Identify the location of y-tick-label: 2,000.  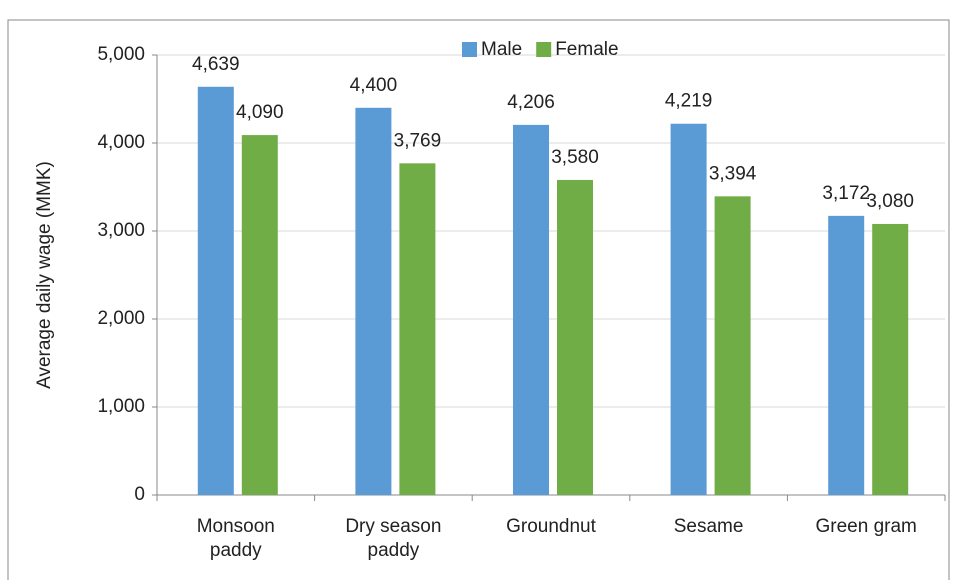
(121, 318).